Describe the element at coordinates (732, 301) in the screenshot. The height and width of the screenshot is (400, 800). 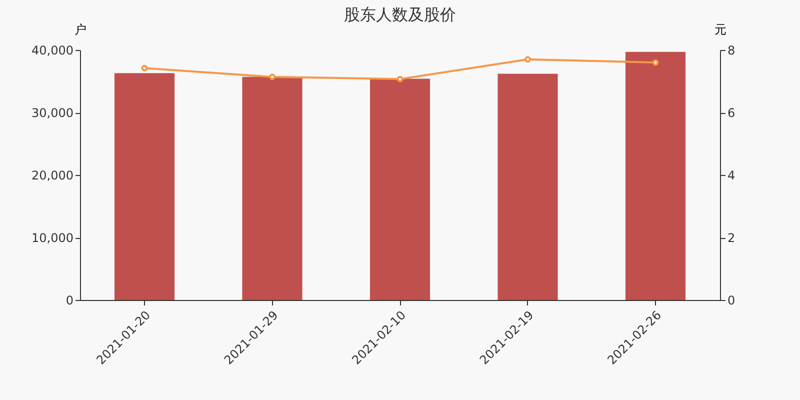
I see `y2-tick-label: 0` at that location.